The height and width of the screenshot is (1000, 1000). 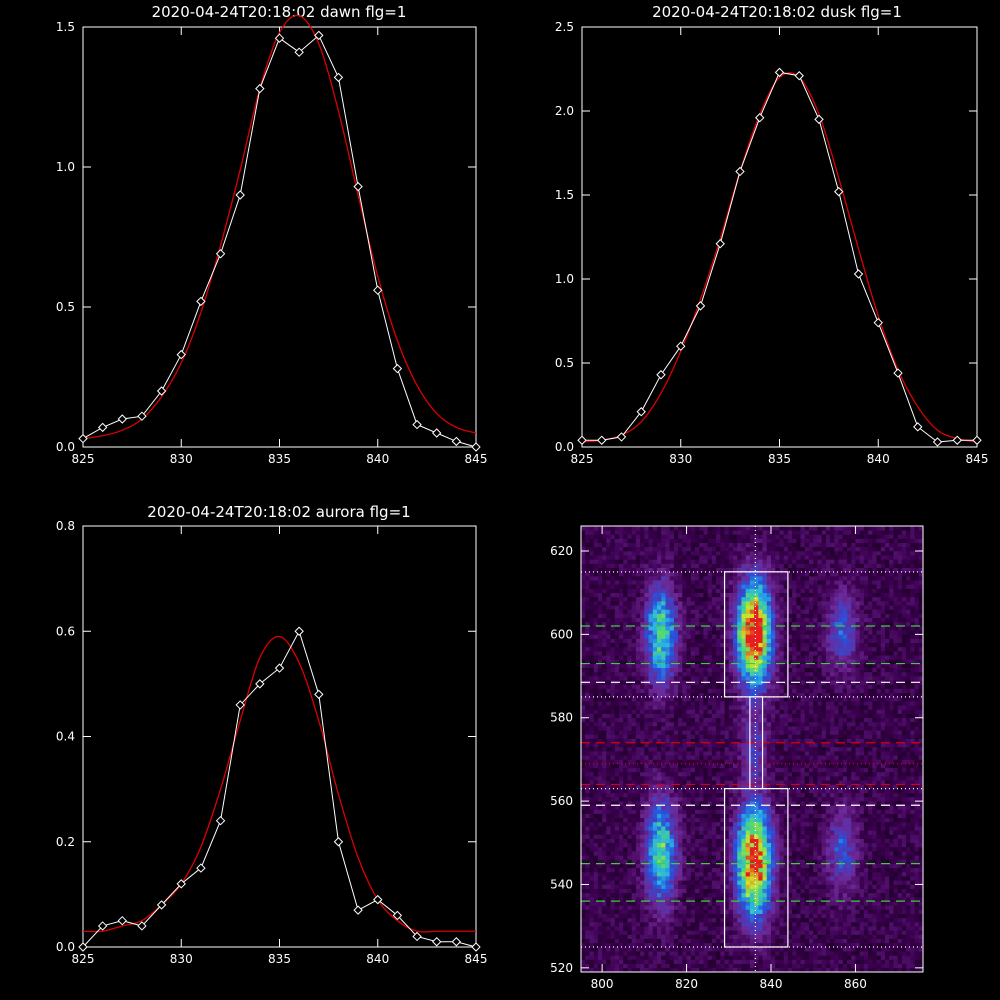 What do you see at coordinates (436, 942) in the screenshot?
I see `aurora-data-point` at bounding box center [436, 942].